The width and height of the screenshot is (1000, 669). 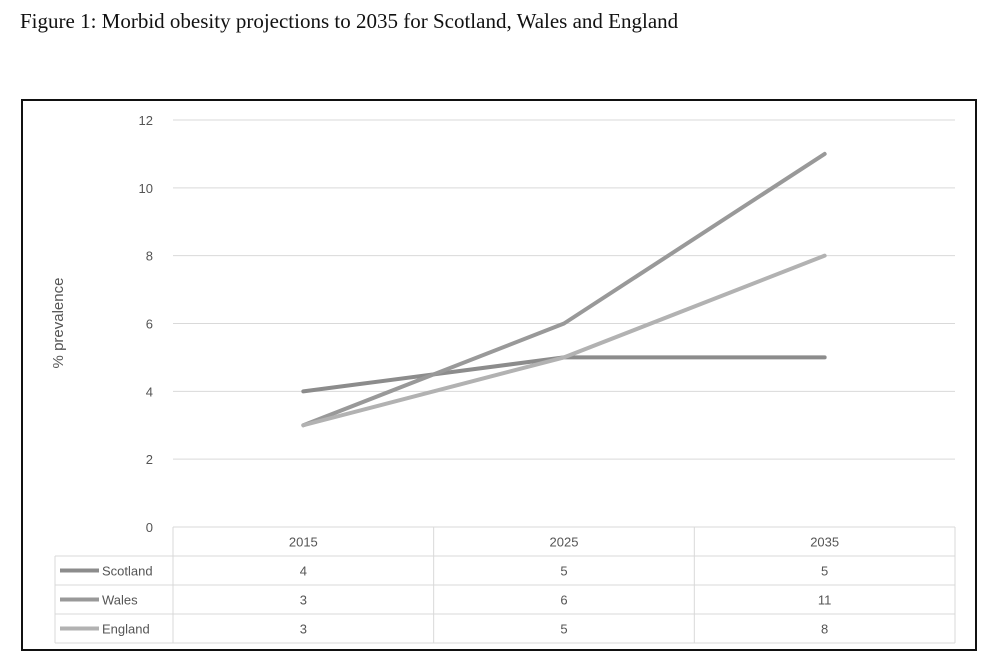 I want to click on y-tick-label: 12, so click(x=146, y=120).